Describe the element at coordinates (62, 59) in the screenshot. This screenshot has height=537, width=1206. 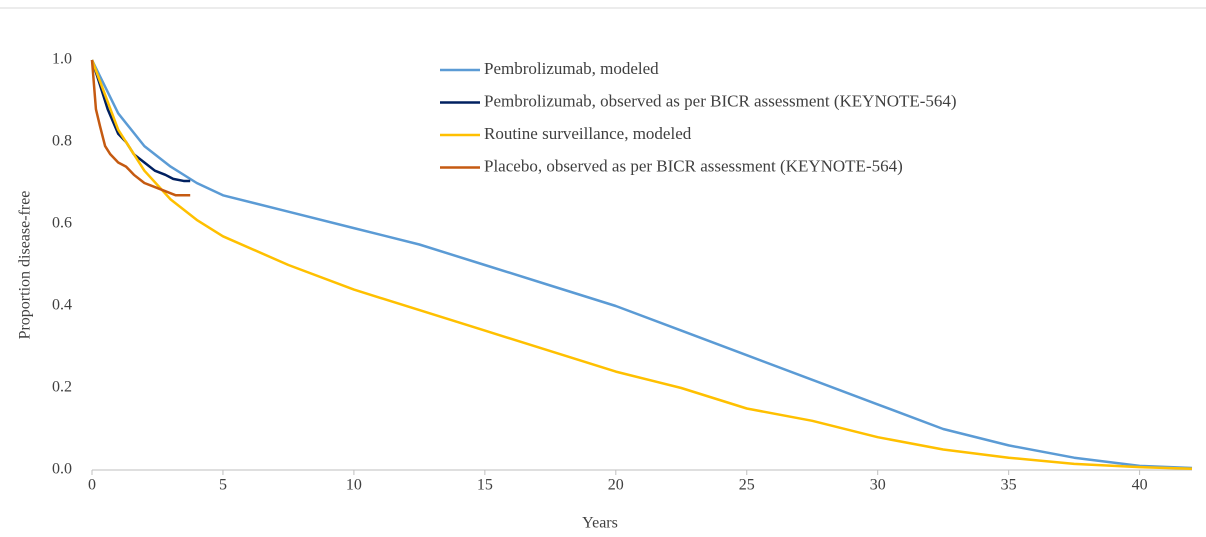
I see `y-tick-label: 1.0` at that location.